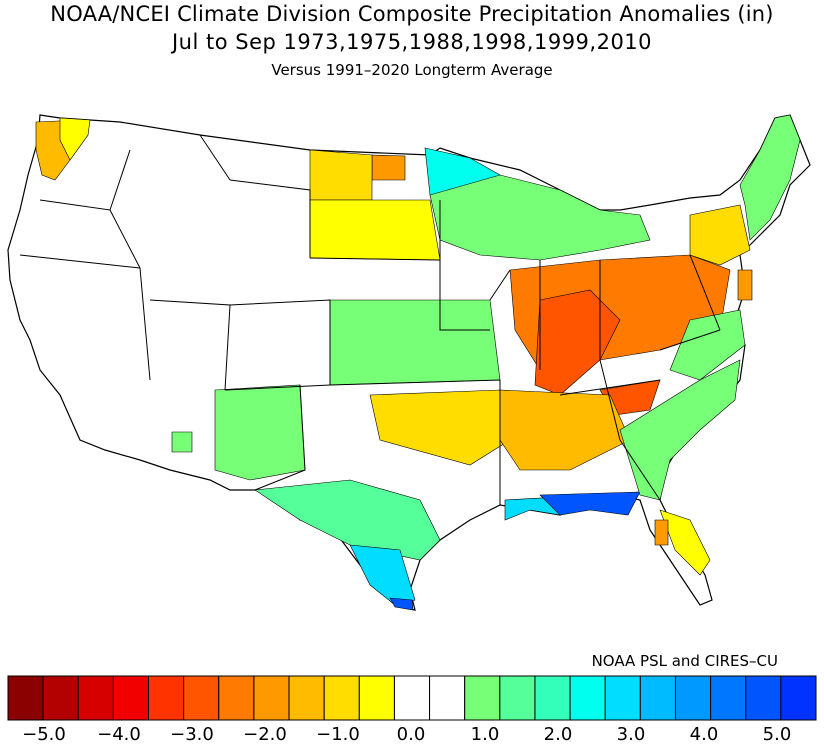 This screenshot has height=745, width=824. Describe the element at coordinates (401, 604) in the screenshot. I see `region-texas-tip` at that location.